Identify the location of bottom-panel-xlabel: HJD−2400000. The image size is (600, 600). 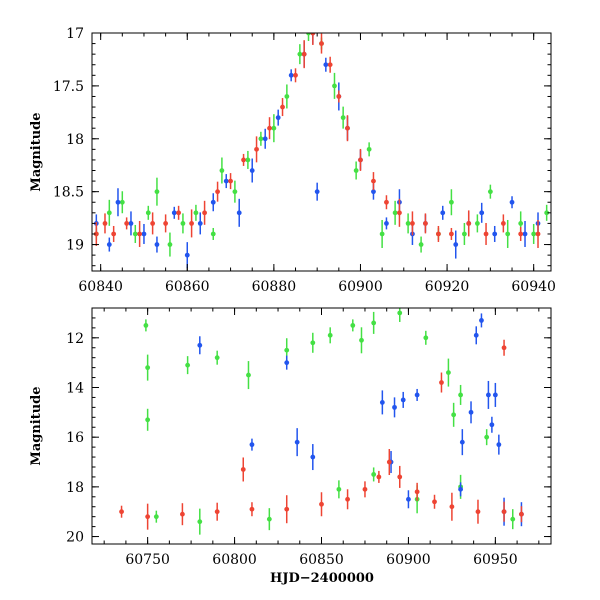
(322, 578).